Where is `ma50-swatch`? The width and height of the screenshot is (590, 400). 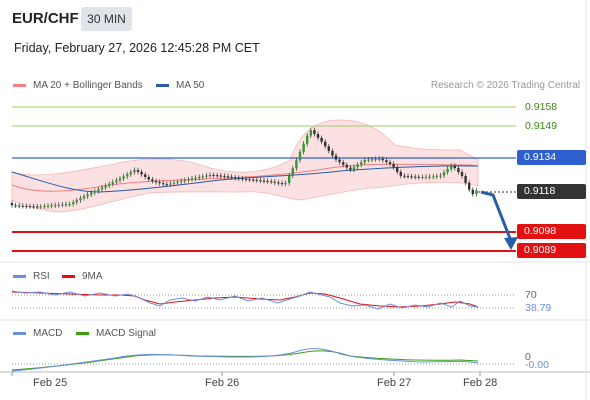 ma50-swatch is located at coordinates (162, 85).